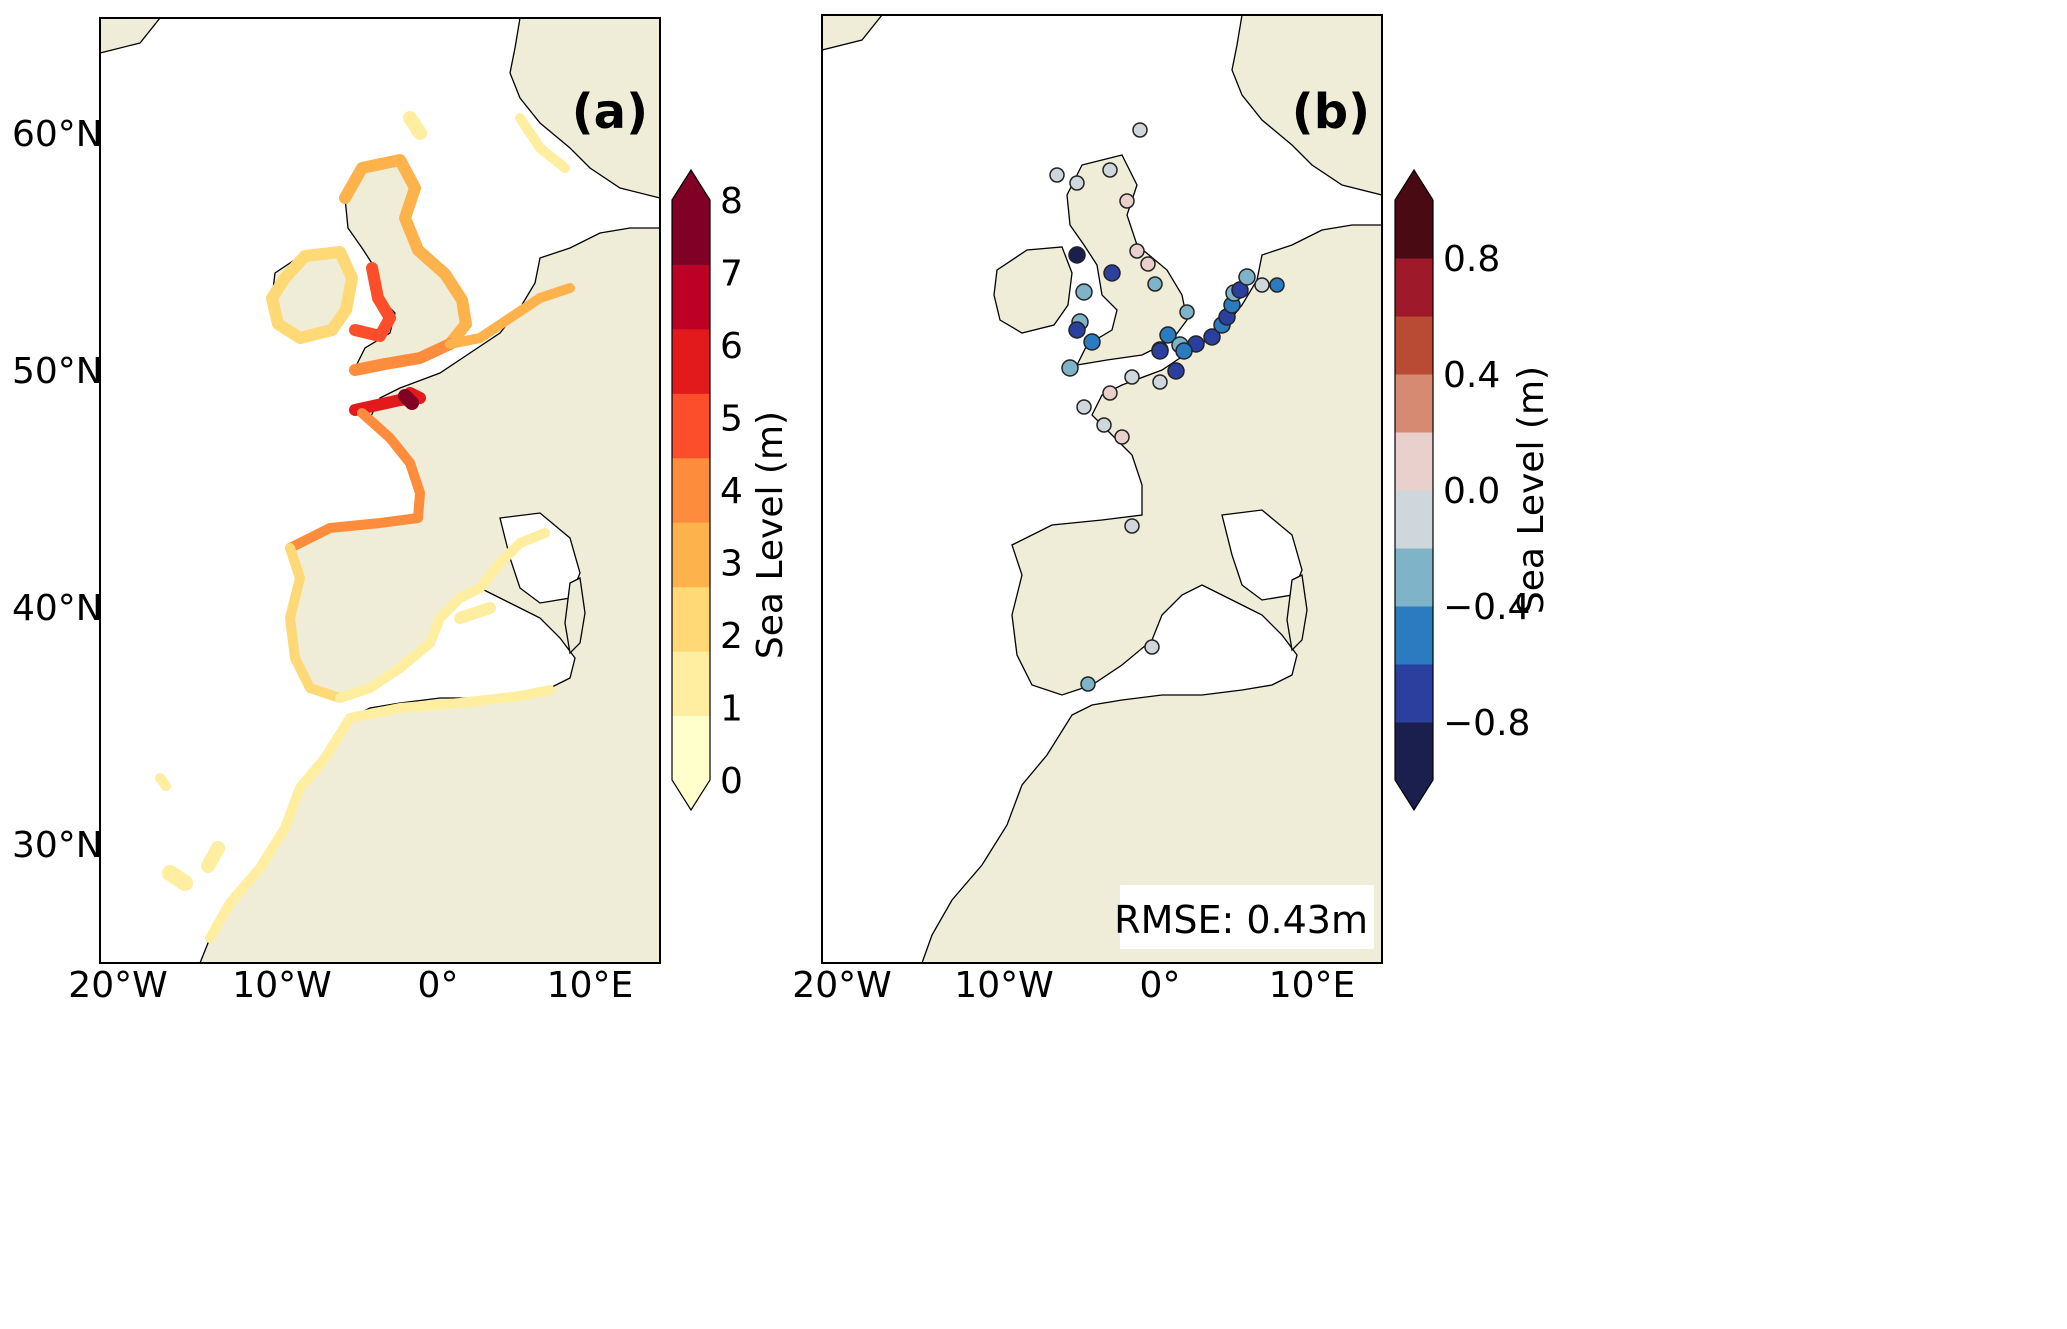 The height and width of the screenshot is (1329, 2067). Describe the element at coordinates (1414, 795) in the screenshot. I see `colorbar-b-min-arrow` at that location.